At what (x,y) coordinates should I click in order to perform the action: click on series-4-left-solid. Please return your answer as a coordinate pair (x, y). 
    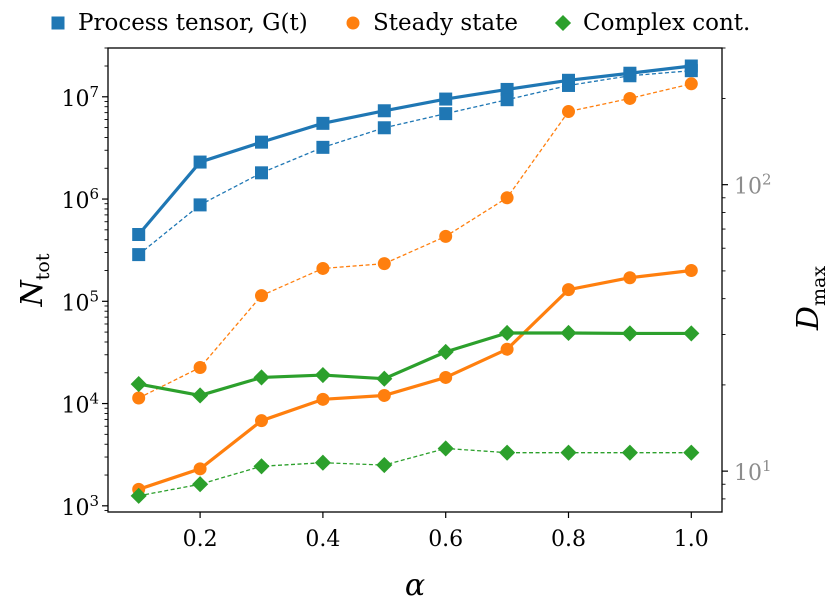
    Looking at the image, I should click on (415, 364).